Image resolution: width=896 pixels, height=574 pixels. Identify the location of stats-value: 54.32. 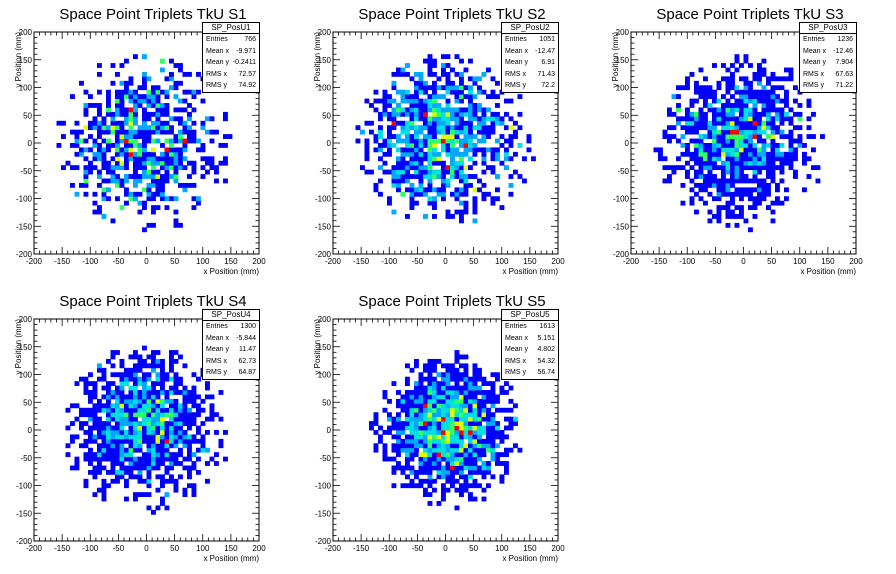
(546, 361).